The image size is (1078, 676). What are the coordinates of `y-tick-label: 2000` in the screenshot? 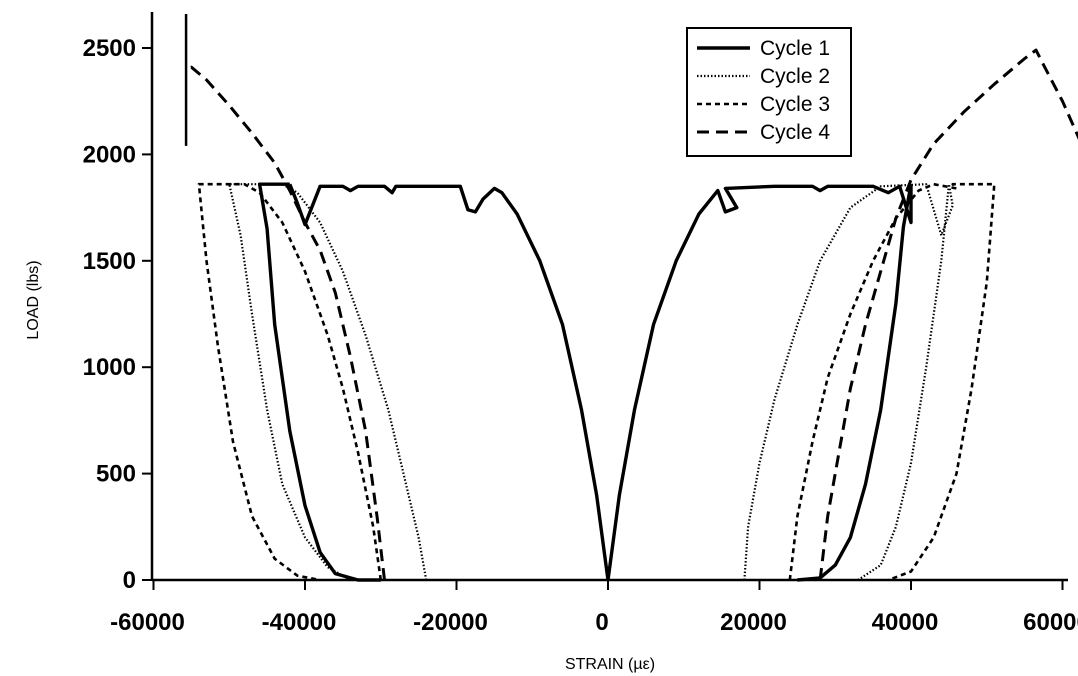 It's located at (109, 154).